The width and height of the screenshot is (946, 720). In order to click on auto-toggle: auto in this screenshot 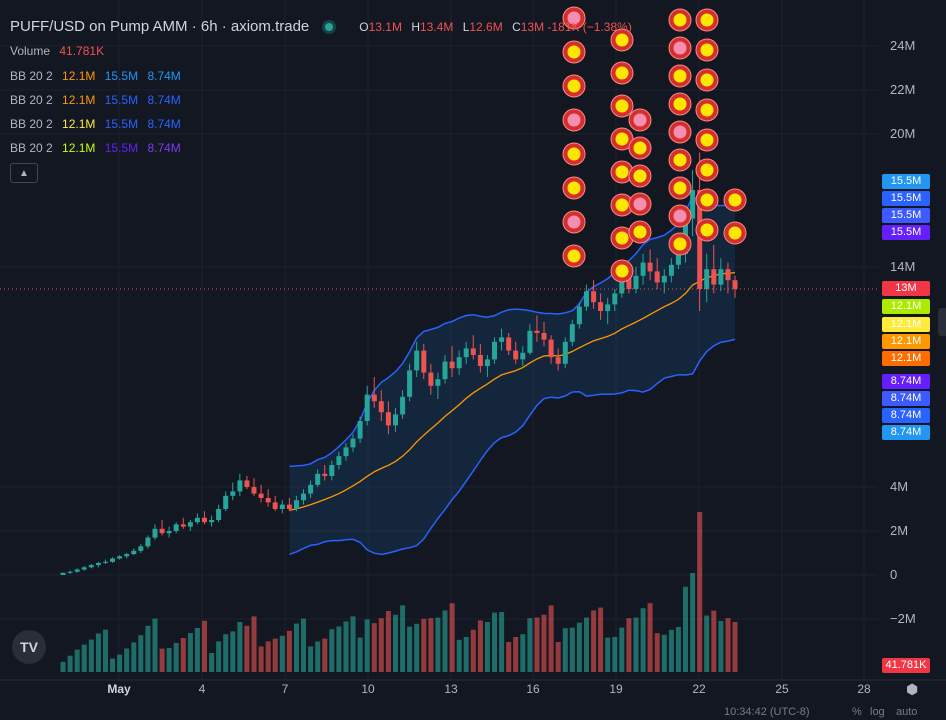, I will do `click(907, 712)`.